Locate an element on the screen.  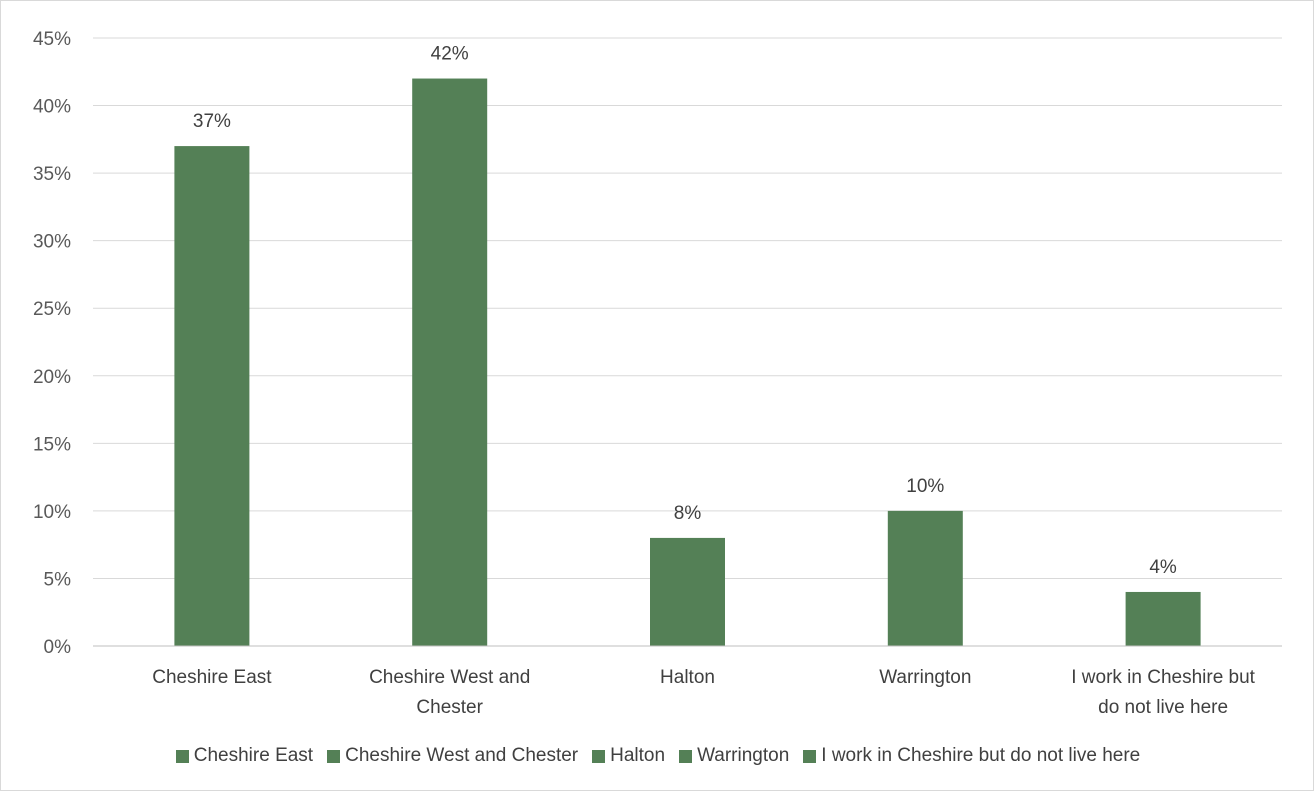
legend-item: I work in Cheshire but do not live here is located at coordinates (971, 756).